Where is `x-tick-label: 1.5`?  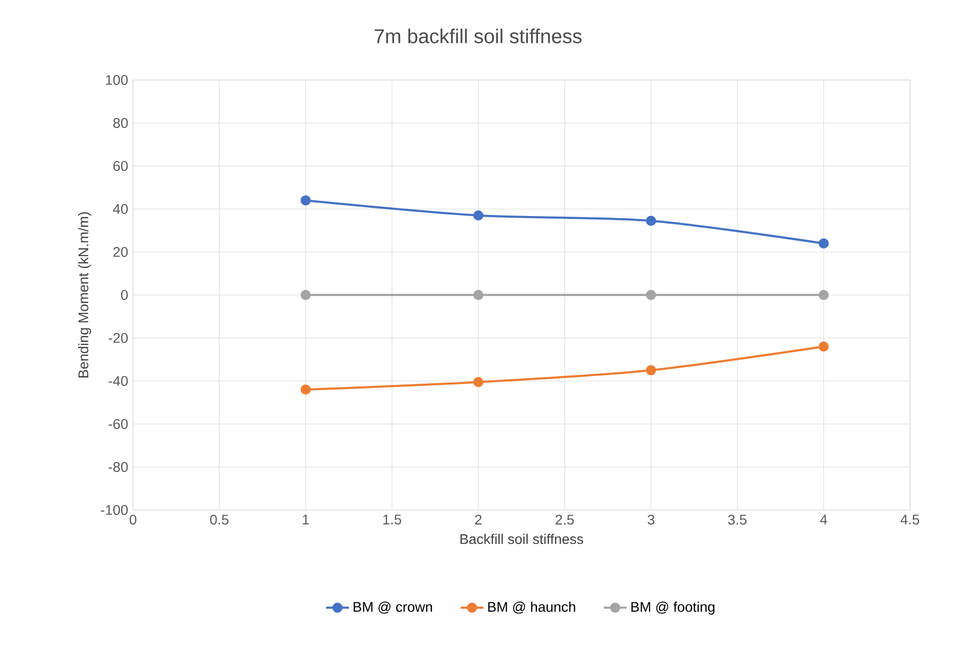
x-tick-label: 1.5 is located at coordinates (392, 519).